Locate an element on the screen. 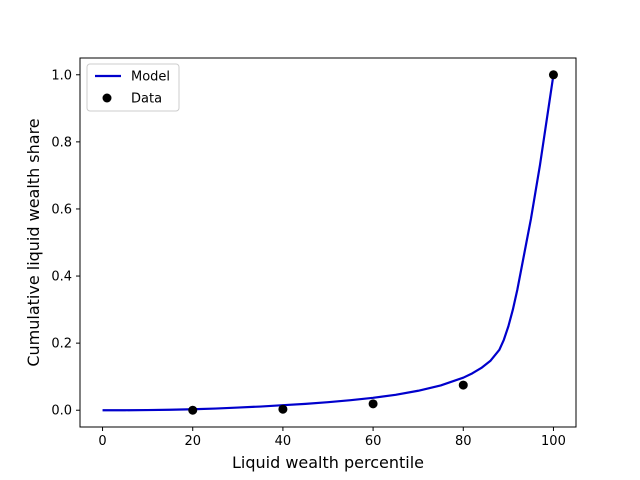 Image resolution: width=640 pixels, height=480 pixels. x-tick-label: 40 is located at coordinates (283, 441).